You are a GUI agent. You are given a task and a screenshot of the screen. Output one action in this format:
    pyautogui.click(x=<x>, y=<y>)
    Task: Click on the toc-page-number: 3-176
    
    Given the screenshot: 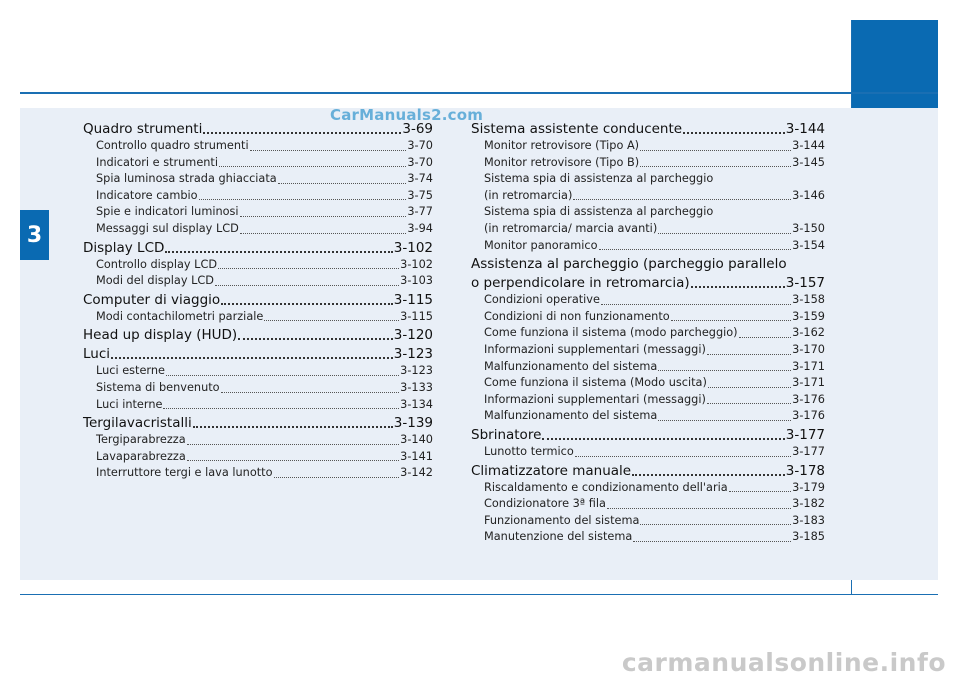 What is the action you would take?
    pyautogui.click(x=808, y=399)
    